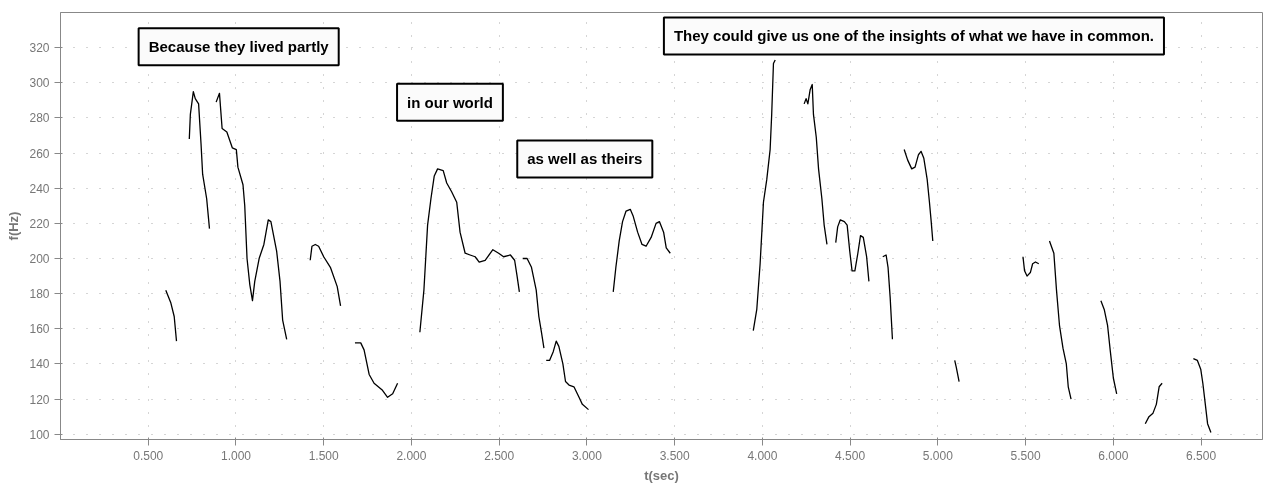  Describe the element at coordinates (39, 153) in the screenshot. I see `y-tick-label: 260` at that location.